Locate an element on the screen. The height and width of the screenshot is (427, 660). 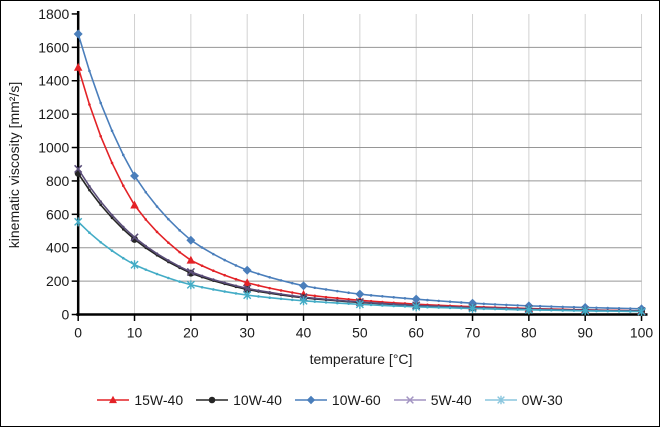
y-axis-title: kinematic viscosity [mm²/s] is located at coordinates (14, 165).